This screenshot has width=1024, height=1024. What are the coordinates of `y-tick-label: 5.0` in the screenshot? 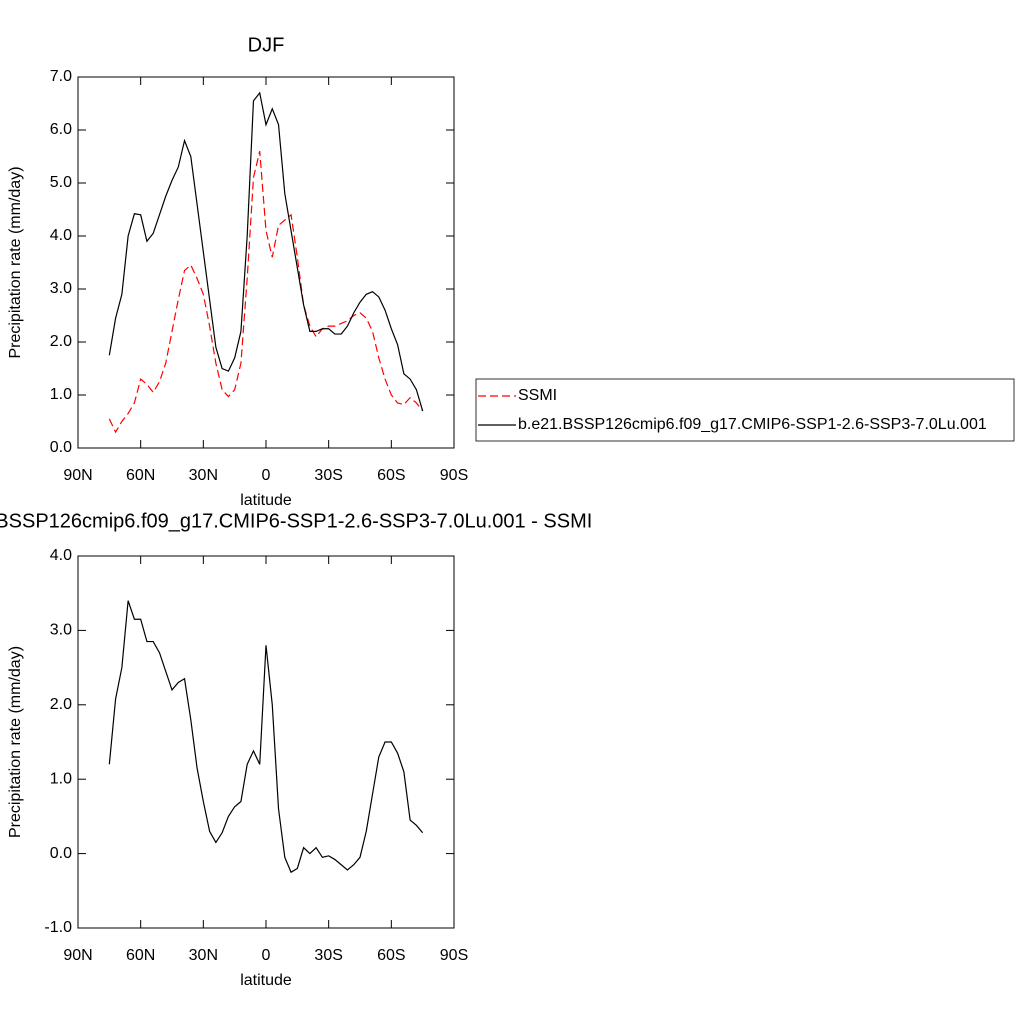 It's located at (61, 182).